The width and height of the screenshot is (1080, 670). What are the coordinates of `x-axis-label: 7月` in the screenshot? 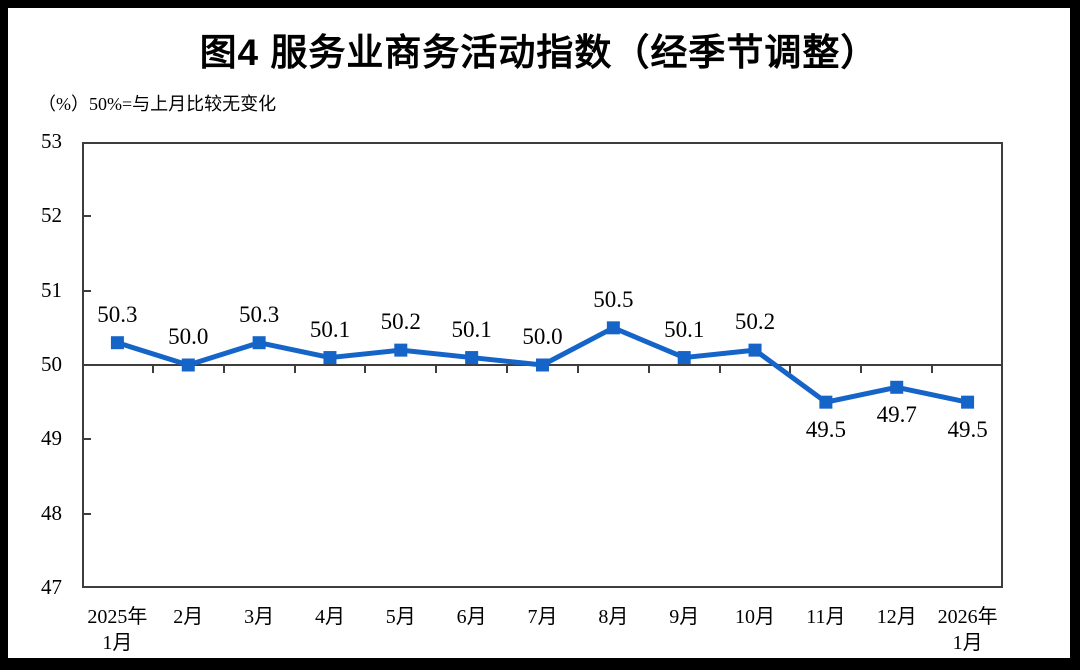 It's located at (542, 617).